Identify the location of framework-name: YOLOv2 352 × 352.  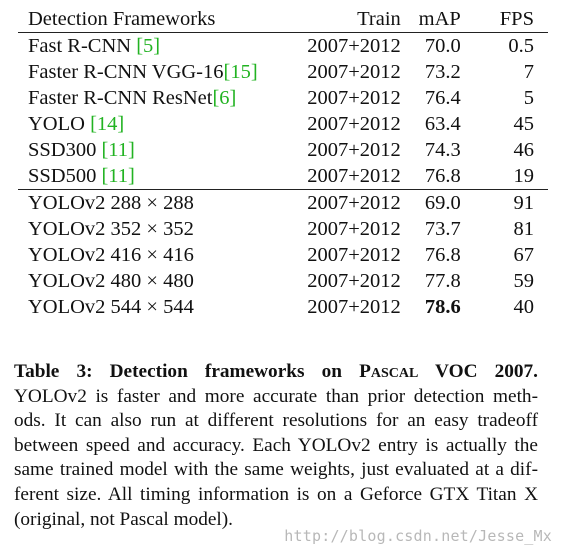
(111, 229).